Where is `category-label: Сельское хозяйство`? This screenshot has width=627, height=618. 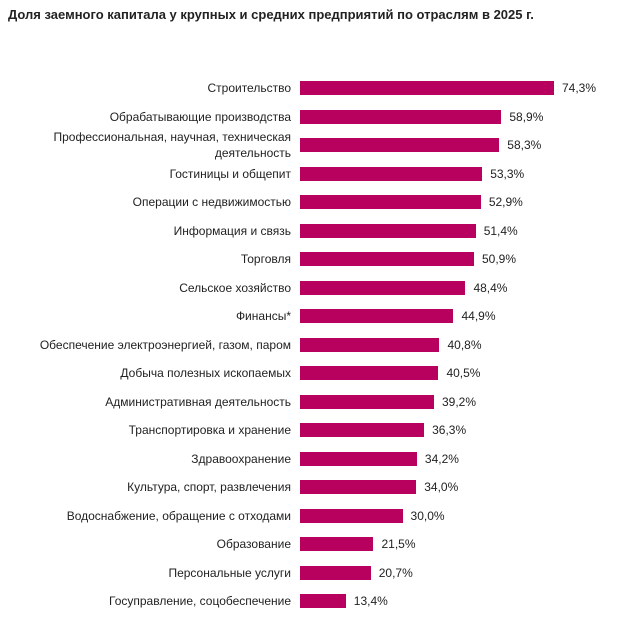 category-label: Сельское хозяйство is located at coordinates (235, 287).